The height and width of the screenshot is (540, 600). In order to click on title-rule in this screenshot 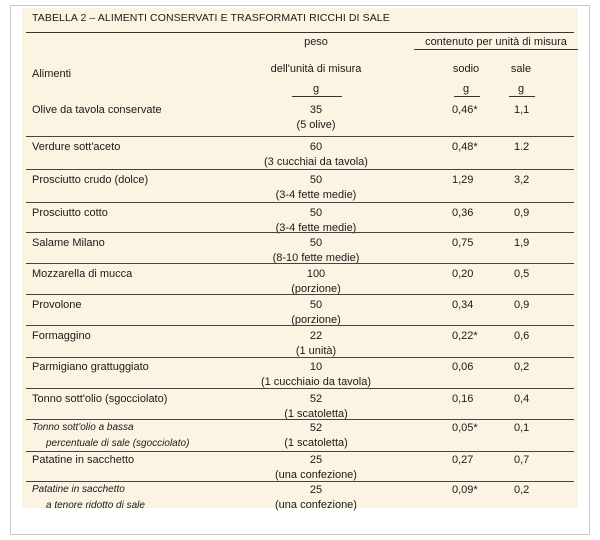, I will do `click(300, 32)`.